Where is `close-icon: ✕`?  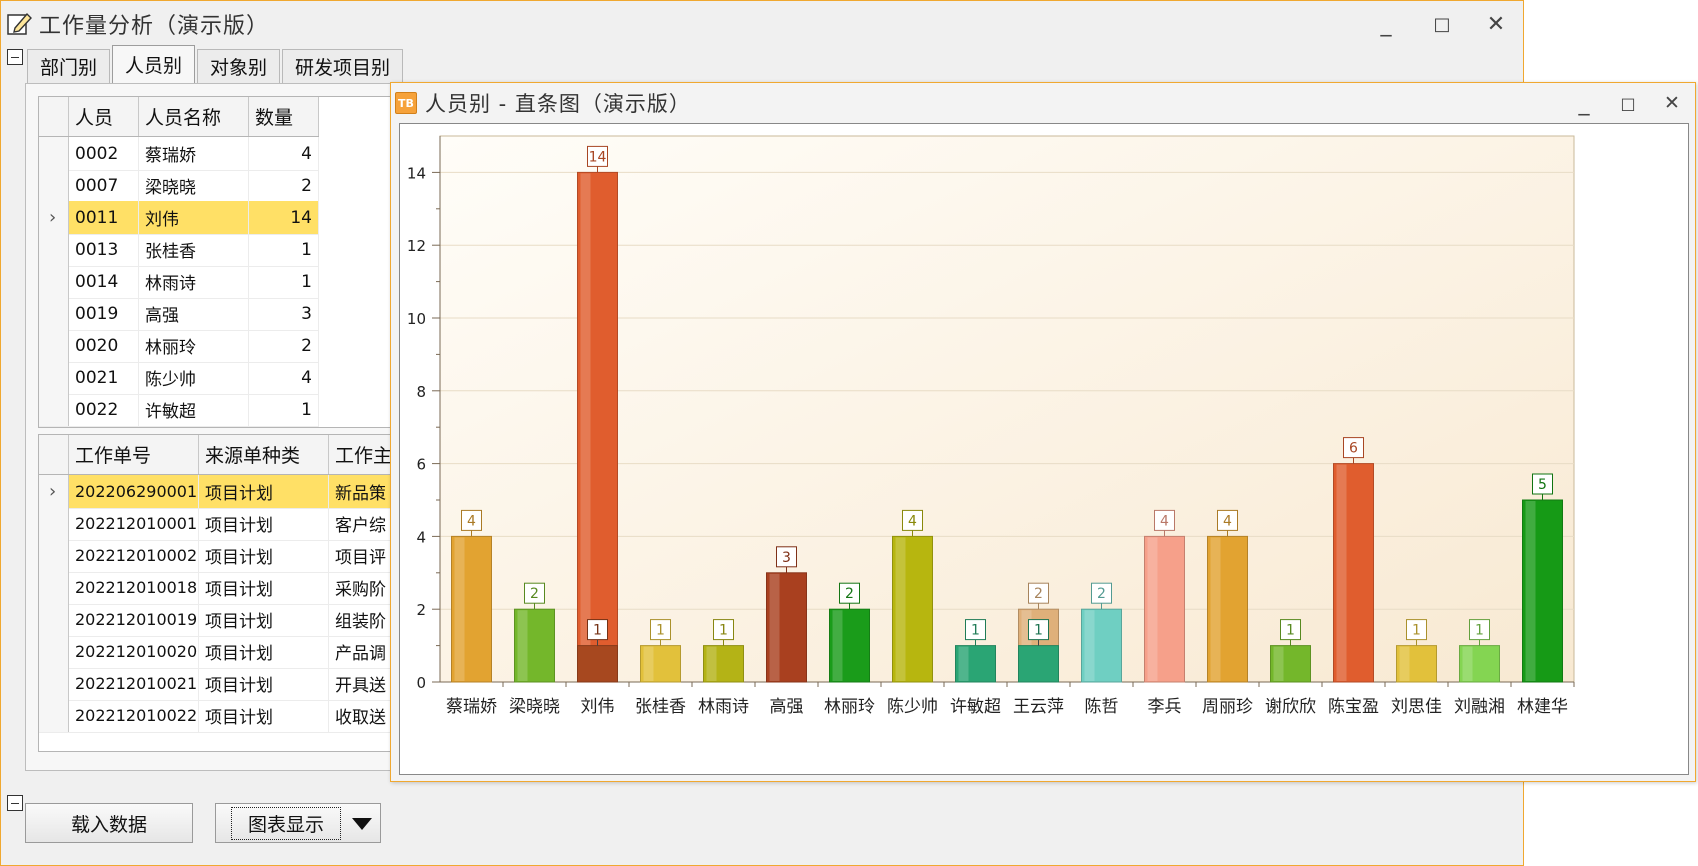
close-icon: ✕ is located at coordinates (1496, 24).